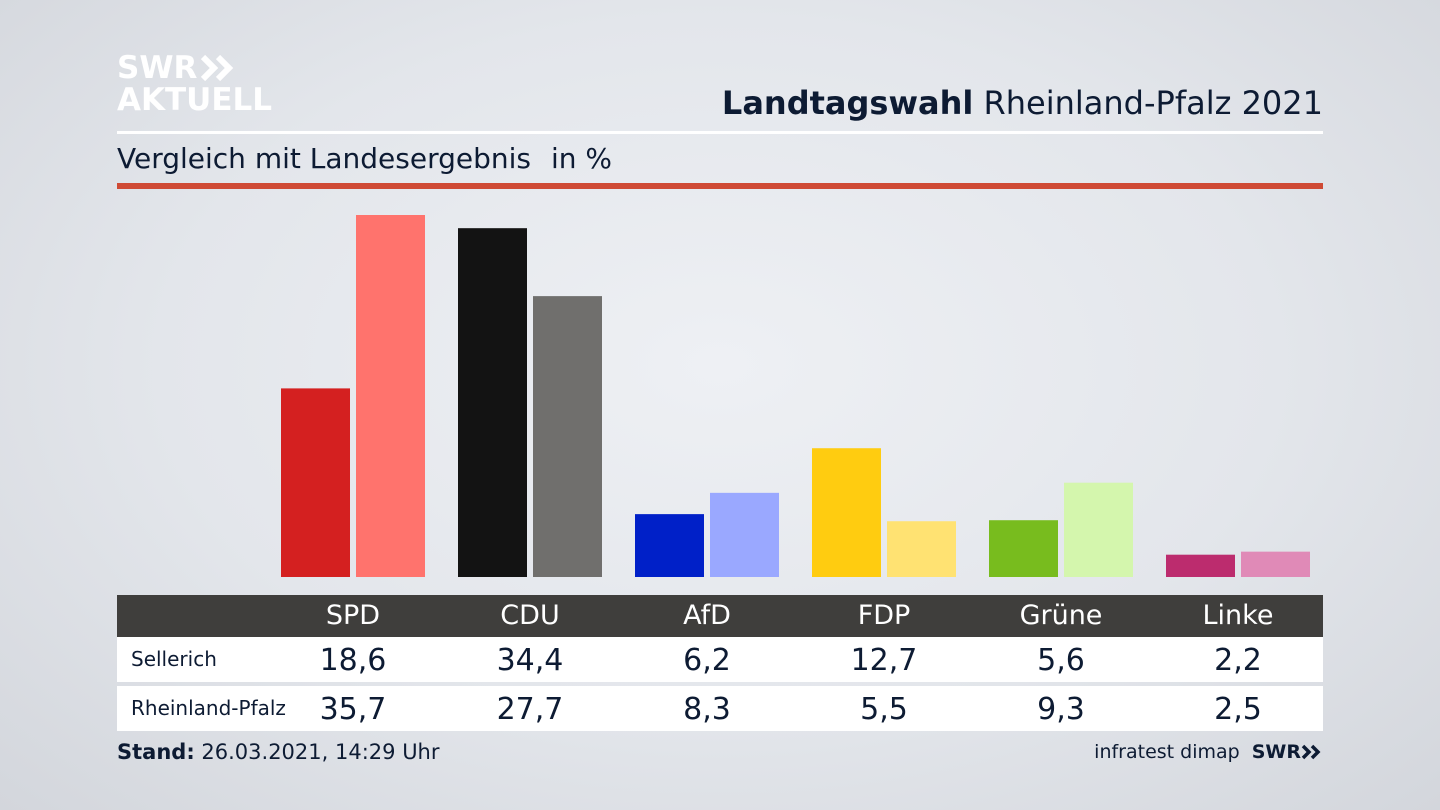 The height and width of the screenshot is (810, 1440). Describe the element at coordinates (1061, 615) in the screenshot. I see `party-label: Grüne` at that location.